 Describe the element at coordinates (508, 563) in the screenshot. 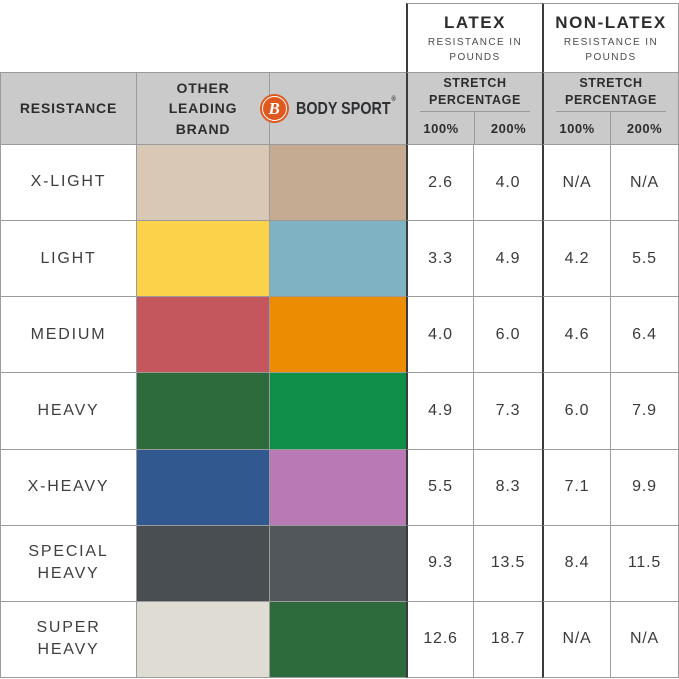

I see `latex-200-value: 13.5` at that location.